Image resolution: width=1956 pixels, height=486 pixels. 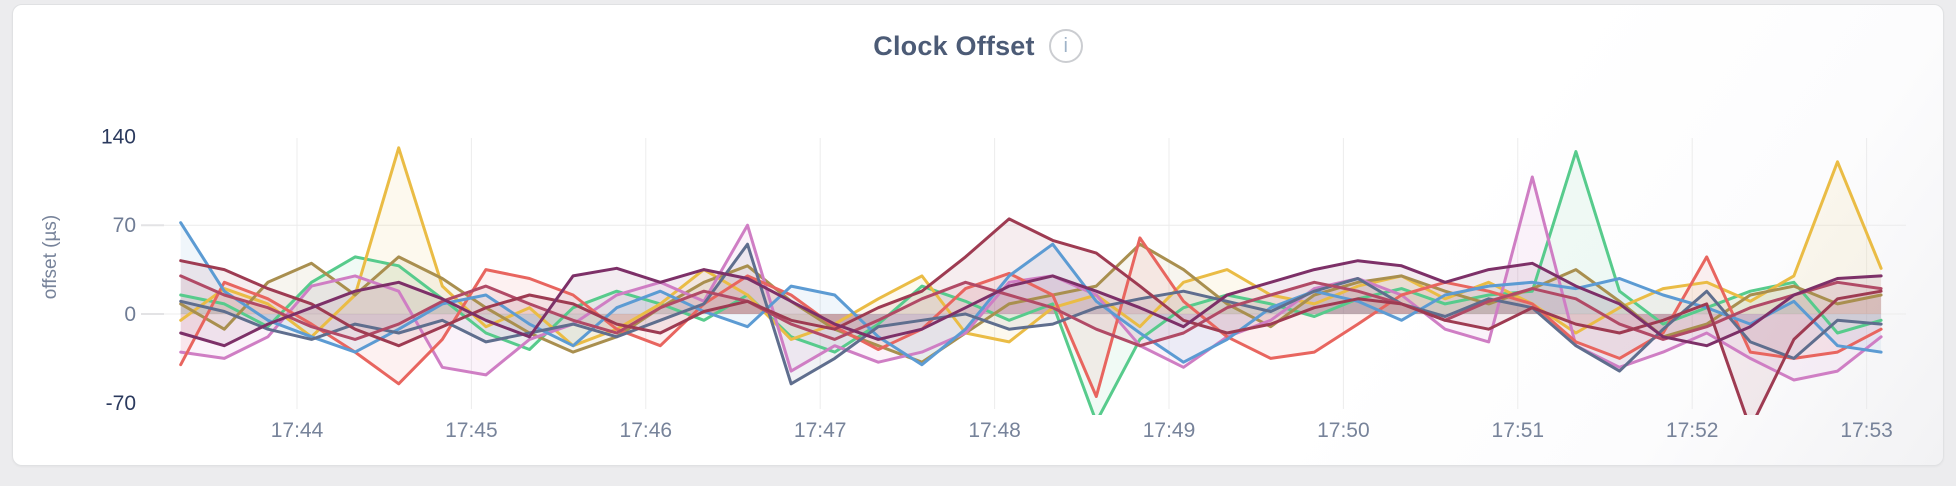 I want to click on y-axis-title: offset (µs), so click(x=50, y=257).